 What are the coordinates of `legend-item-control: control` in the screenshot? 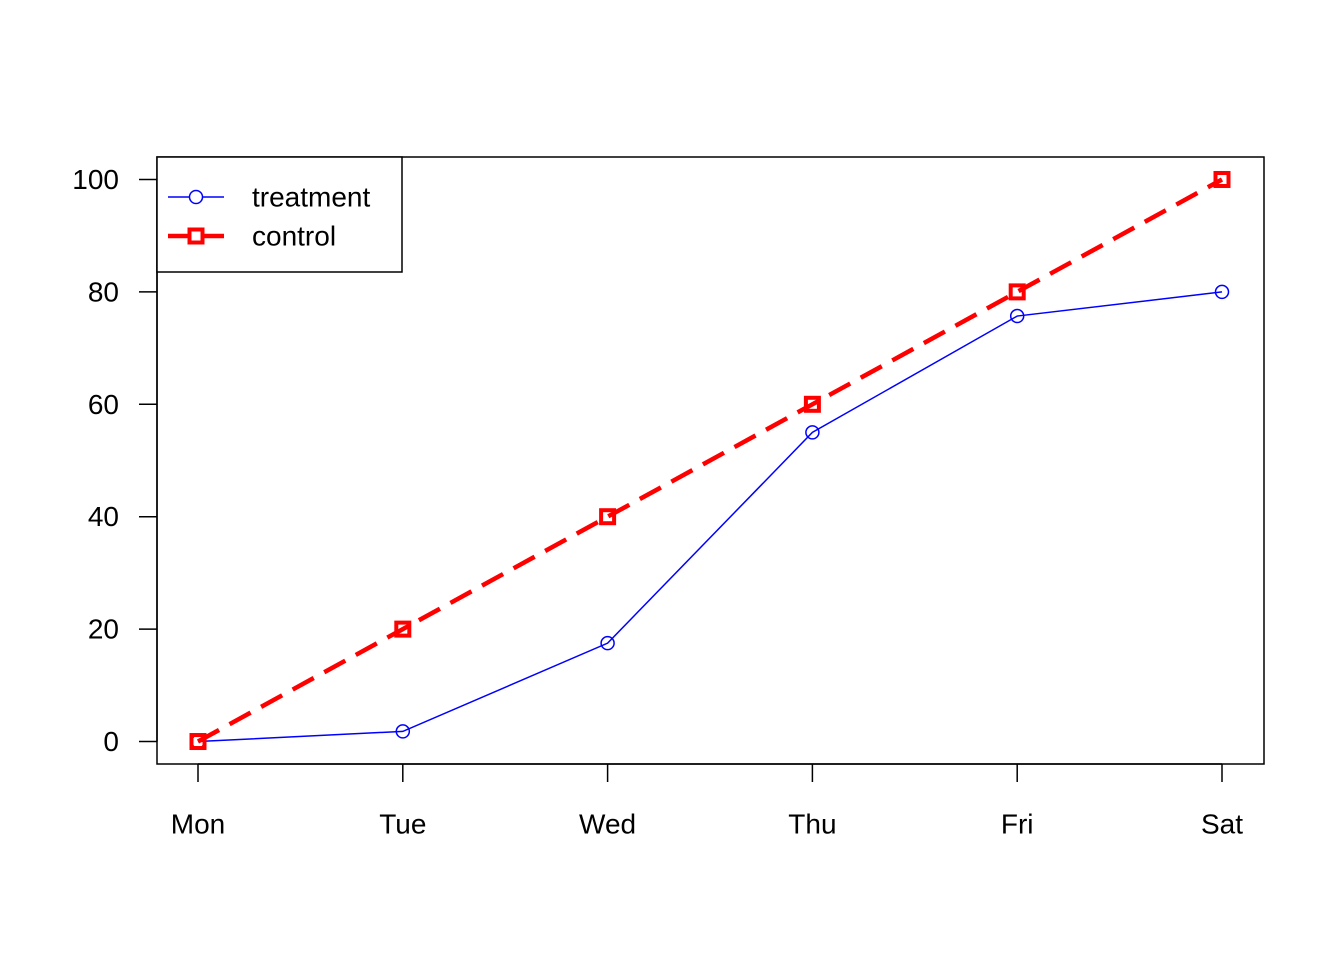 It's located at (252, 236).